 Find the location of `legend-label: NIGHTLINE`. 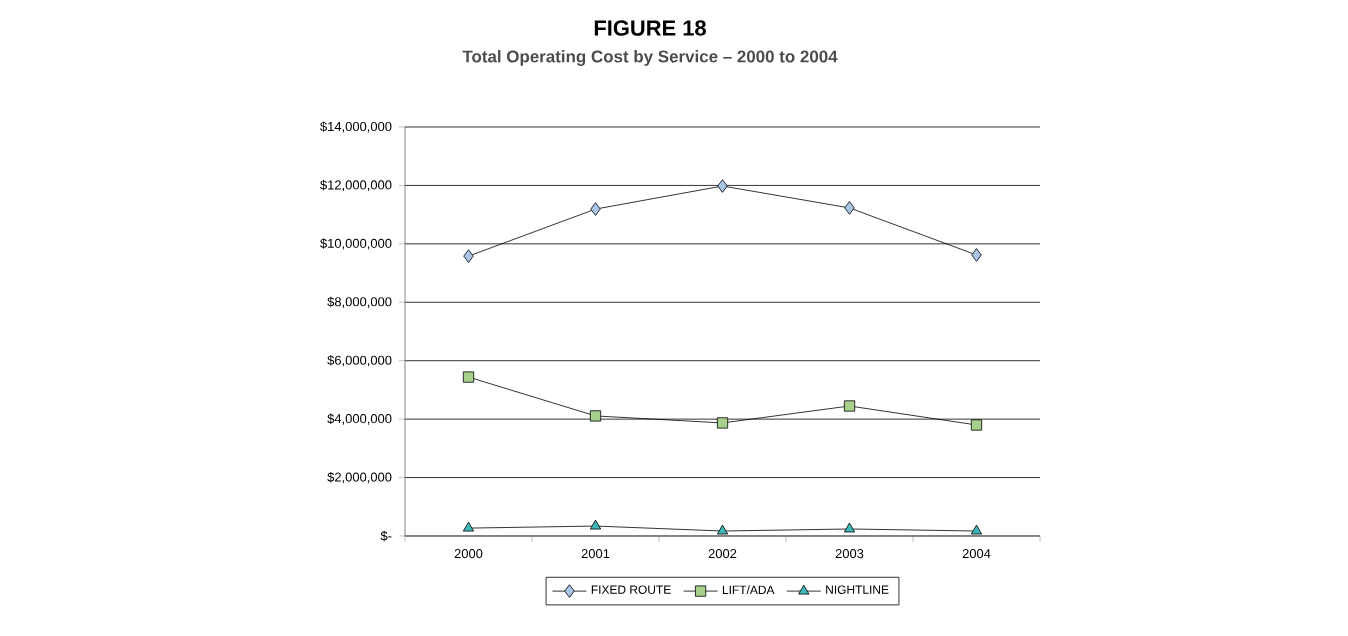

legend-label: NIGHTLINE is located at coordinates (857, 589).